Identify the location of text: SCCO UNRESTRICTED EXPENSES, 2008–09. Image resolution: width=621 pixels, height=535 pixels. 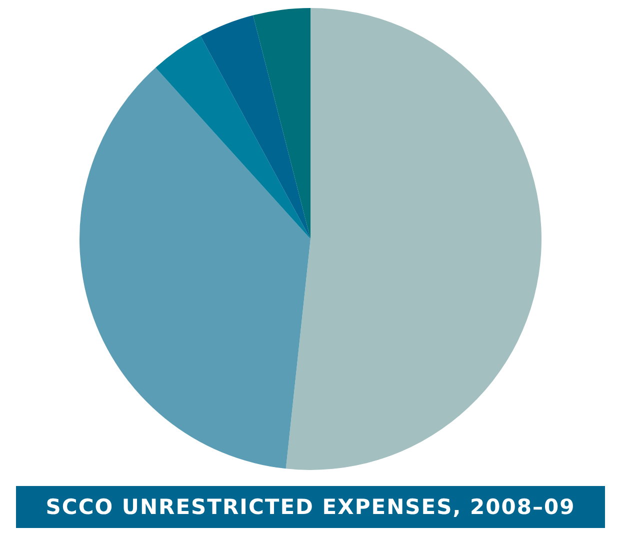
(311, 507).